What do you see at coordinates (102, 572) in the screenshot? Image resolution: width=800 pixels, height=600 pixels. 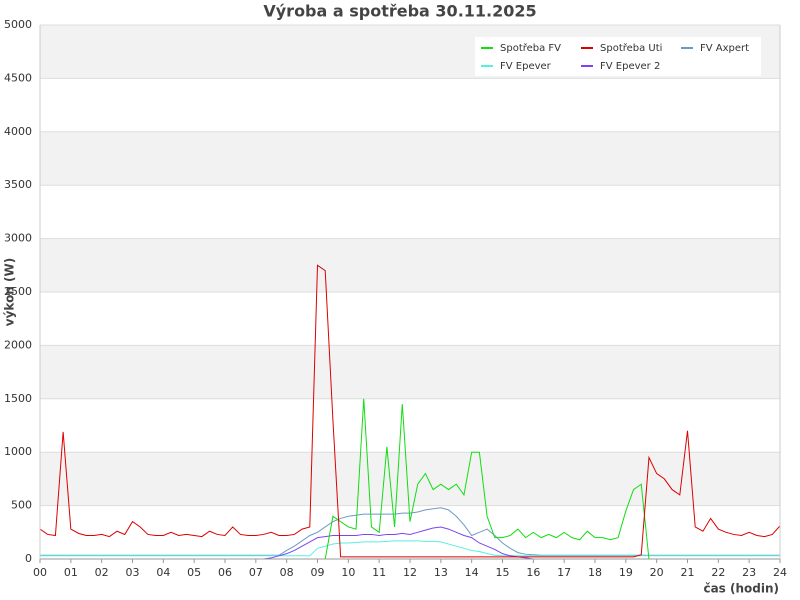 I see `x-tick-label: 02` at bounding box center [102, 572].